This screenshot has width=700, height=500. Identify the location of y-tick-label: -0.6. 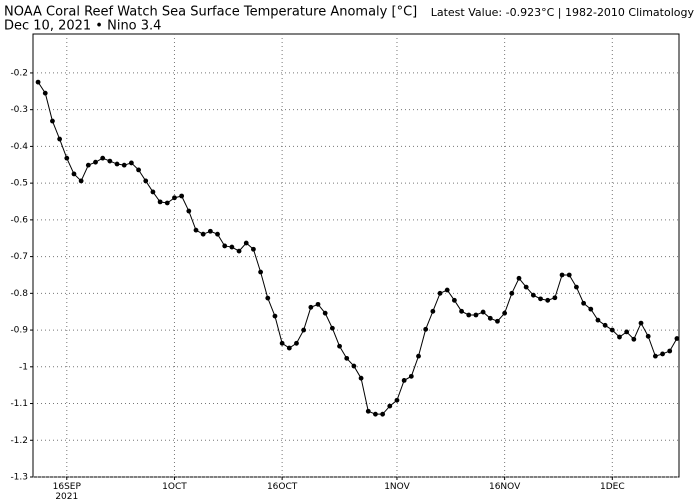
(19, 220).